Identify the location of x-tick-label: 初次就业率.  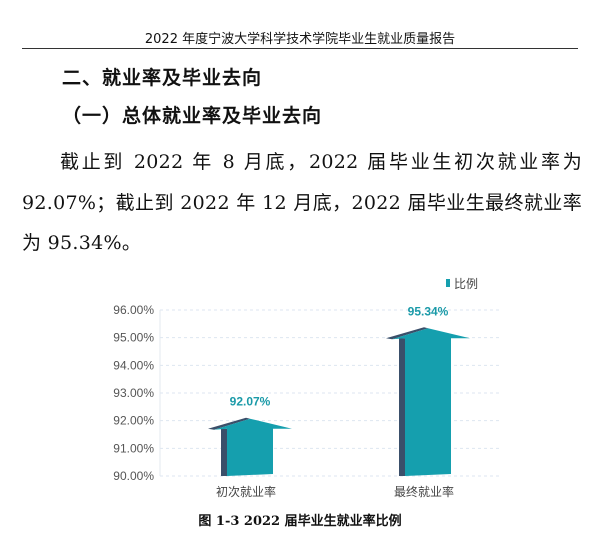
(246, 491).